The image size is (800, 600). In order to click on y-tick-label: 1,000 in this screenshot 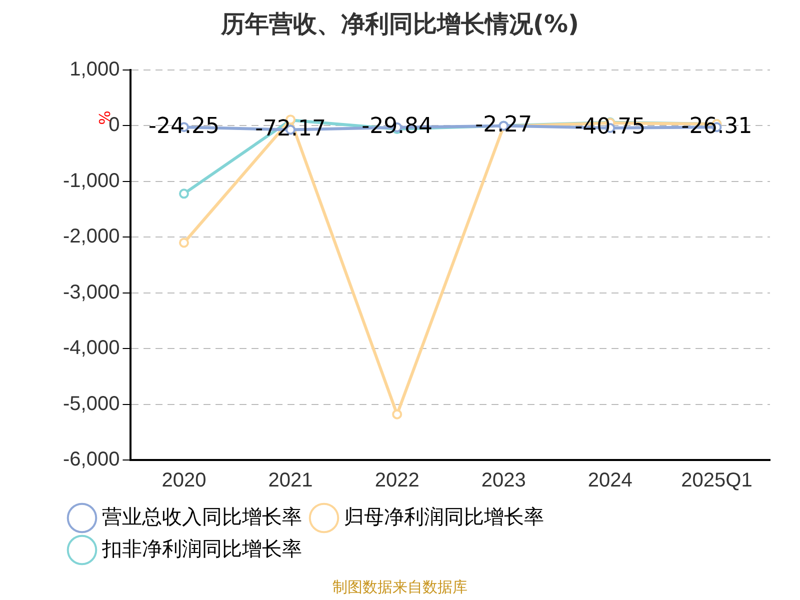, I will do `click(95, 69)`.